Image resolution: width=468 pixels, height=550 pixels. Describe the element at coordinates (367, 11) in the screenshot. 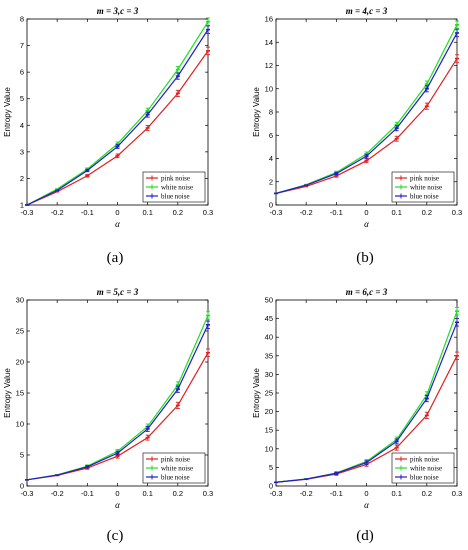

I see `chart-title: m = 4,c = 3` at that location.